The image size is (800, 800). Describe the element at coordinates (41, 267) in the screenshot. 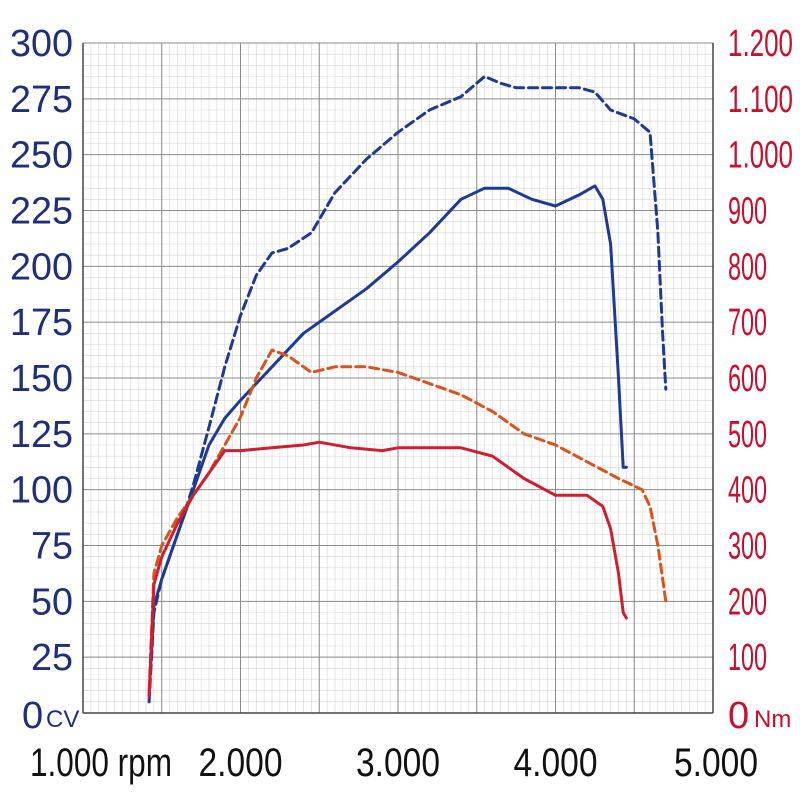

I see `left-tick-label: 200` at that location.